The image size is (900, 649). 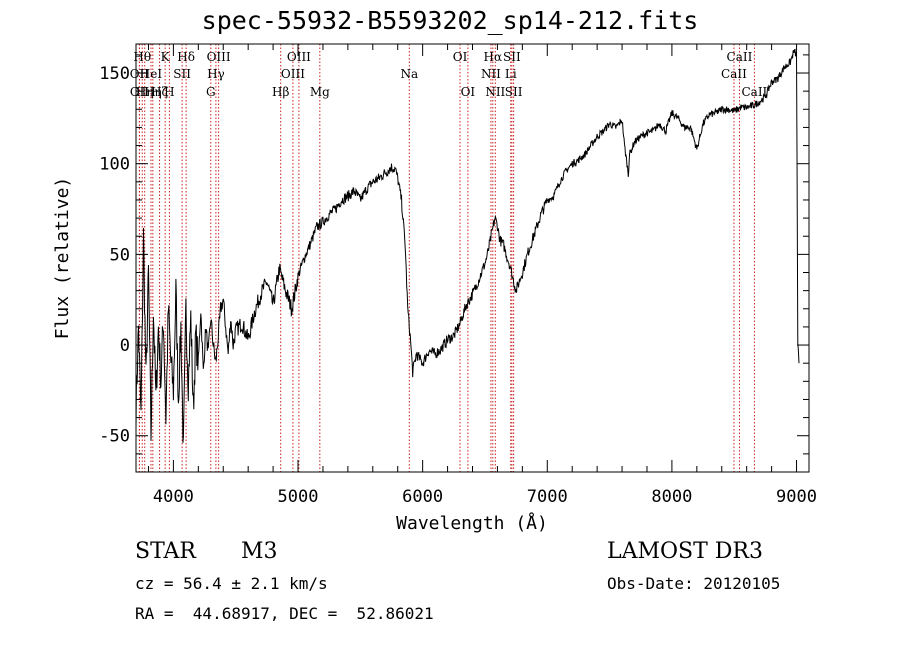 What do you see at coordinates (280, 92) in the screenshot?
I see `spectral-line-label-14: Hβ` at bounding box center [280, 92].